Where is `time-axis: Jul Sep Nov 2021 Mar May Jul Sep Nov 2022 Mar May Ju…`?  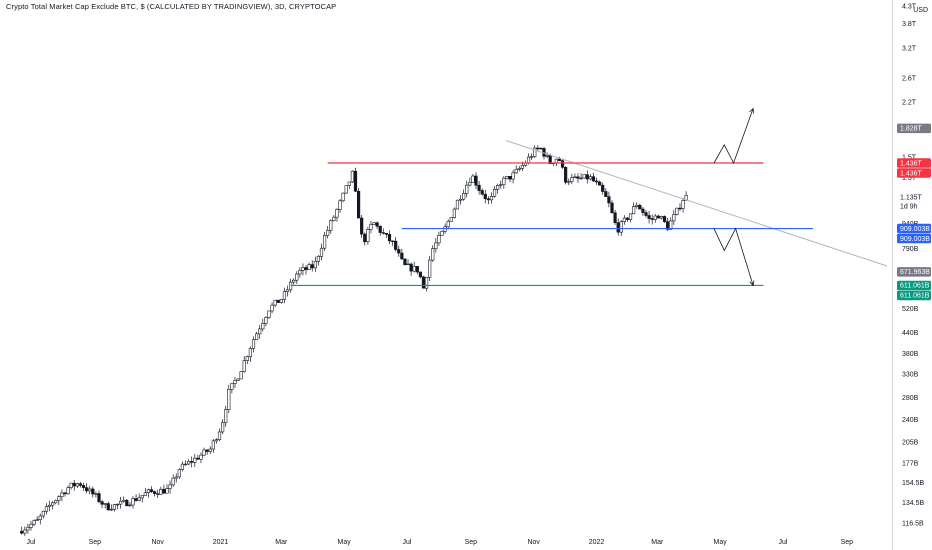 time-axis: Jul Sep Nov 2021 Mar May Jul Sep Nov 2022 Mar May Ju… is located at coordinates (440, 542).